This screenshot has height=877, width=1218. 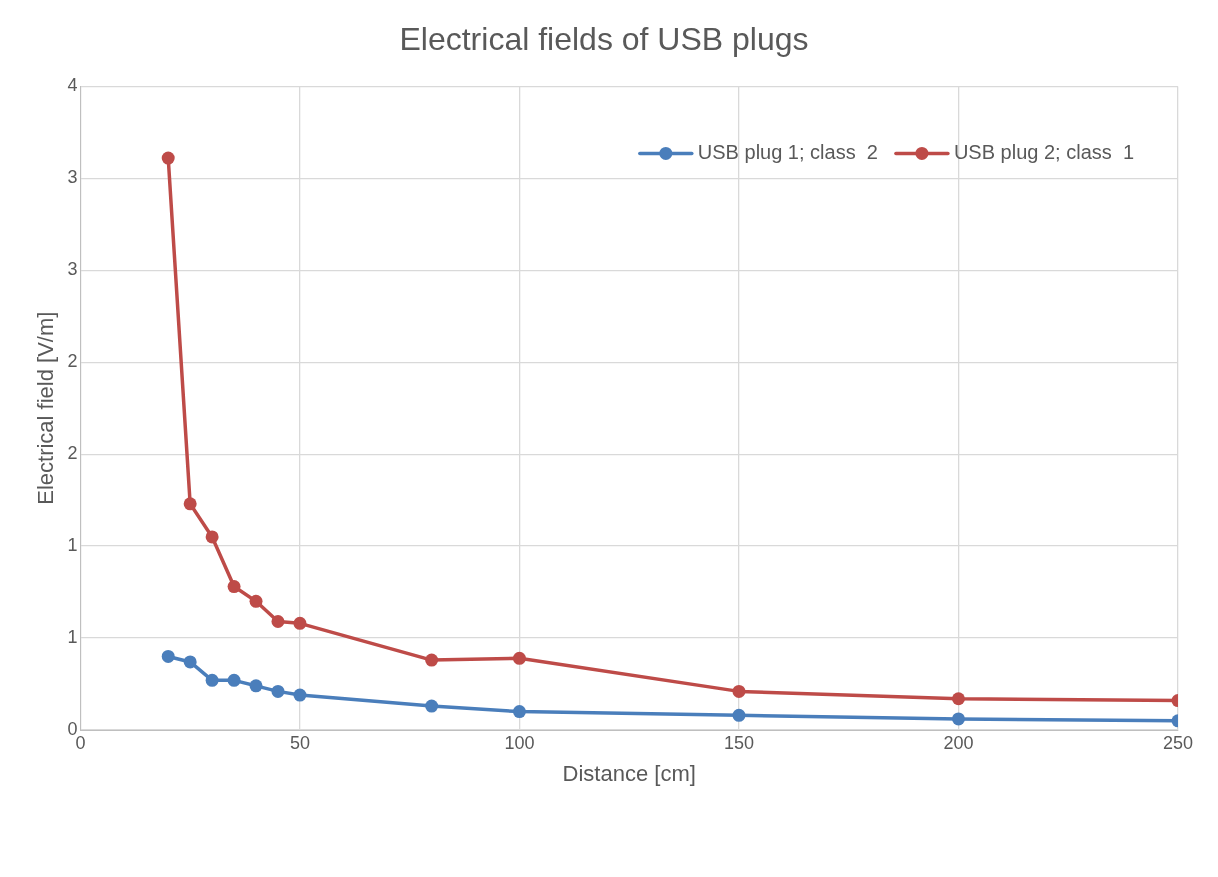 What do you see at coordinates (629, 773) in the screenshot?
I see `x-axis-title: Distance [cm]` at bounding box center [629, 773].